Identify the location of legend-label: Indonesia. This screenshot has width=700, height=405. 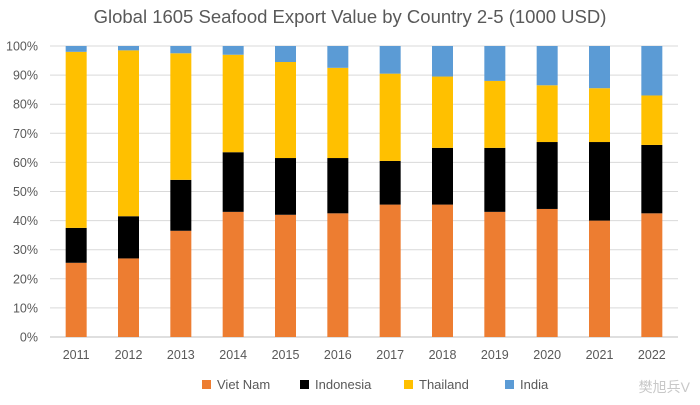
(343, 384).